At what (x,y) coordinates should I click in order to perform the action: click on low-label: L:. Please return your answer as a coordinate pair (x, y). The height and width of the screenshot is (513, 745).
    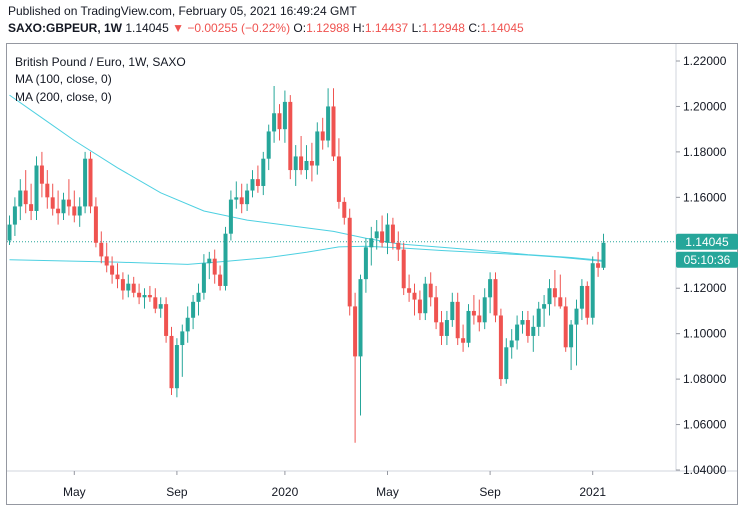
    Looking at the image, I should click on (416, 28).